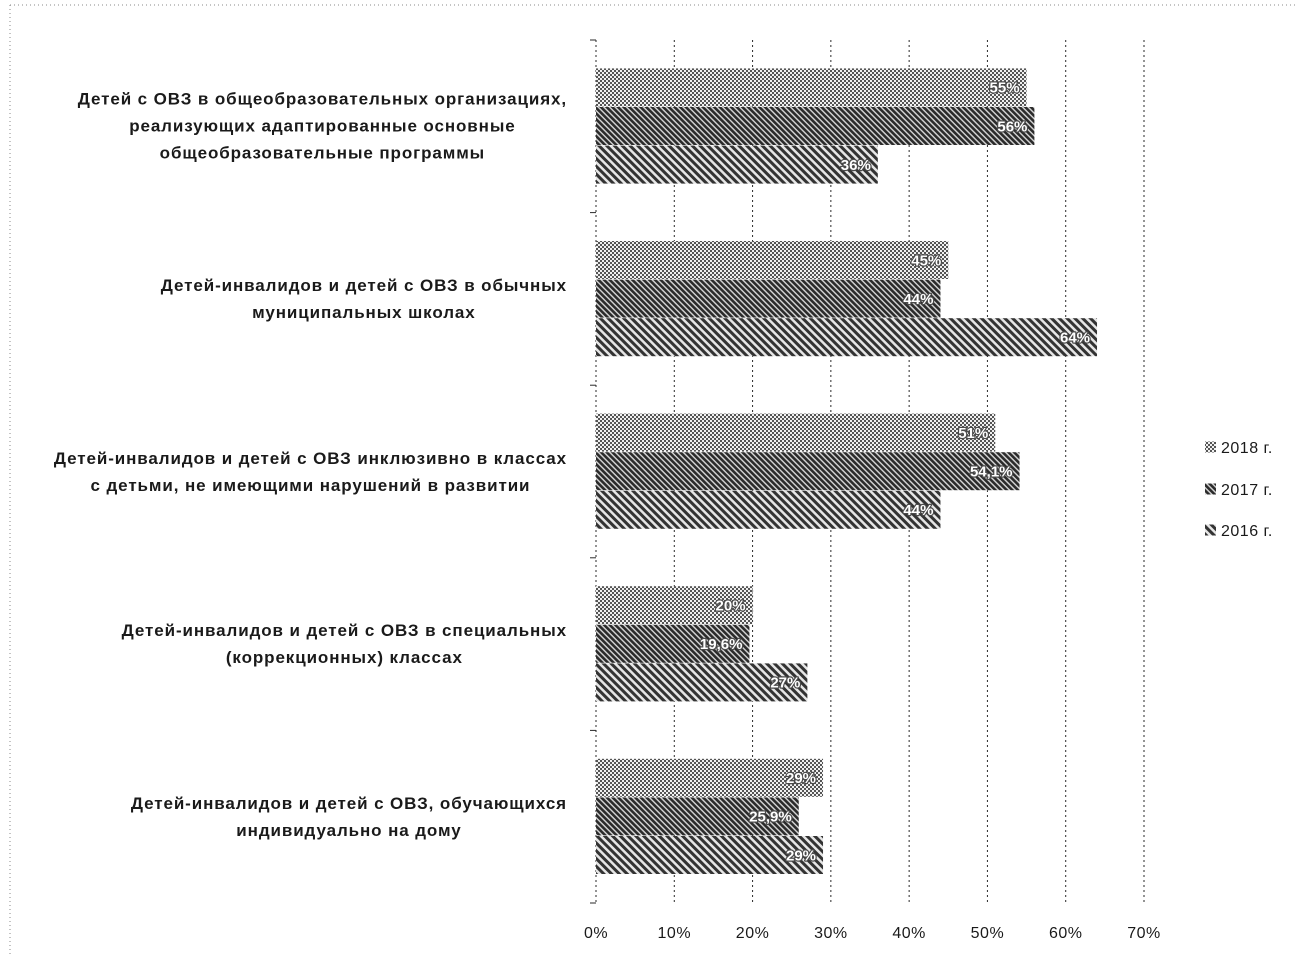 The width and height of the screenshot is (1295, 954). What do you see at coordinates (918, 299) in the screenshot?
I see `data-label-series-1-category-1: 44%` at bounding box center [918, 299].